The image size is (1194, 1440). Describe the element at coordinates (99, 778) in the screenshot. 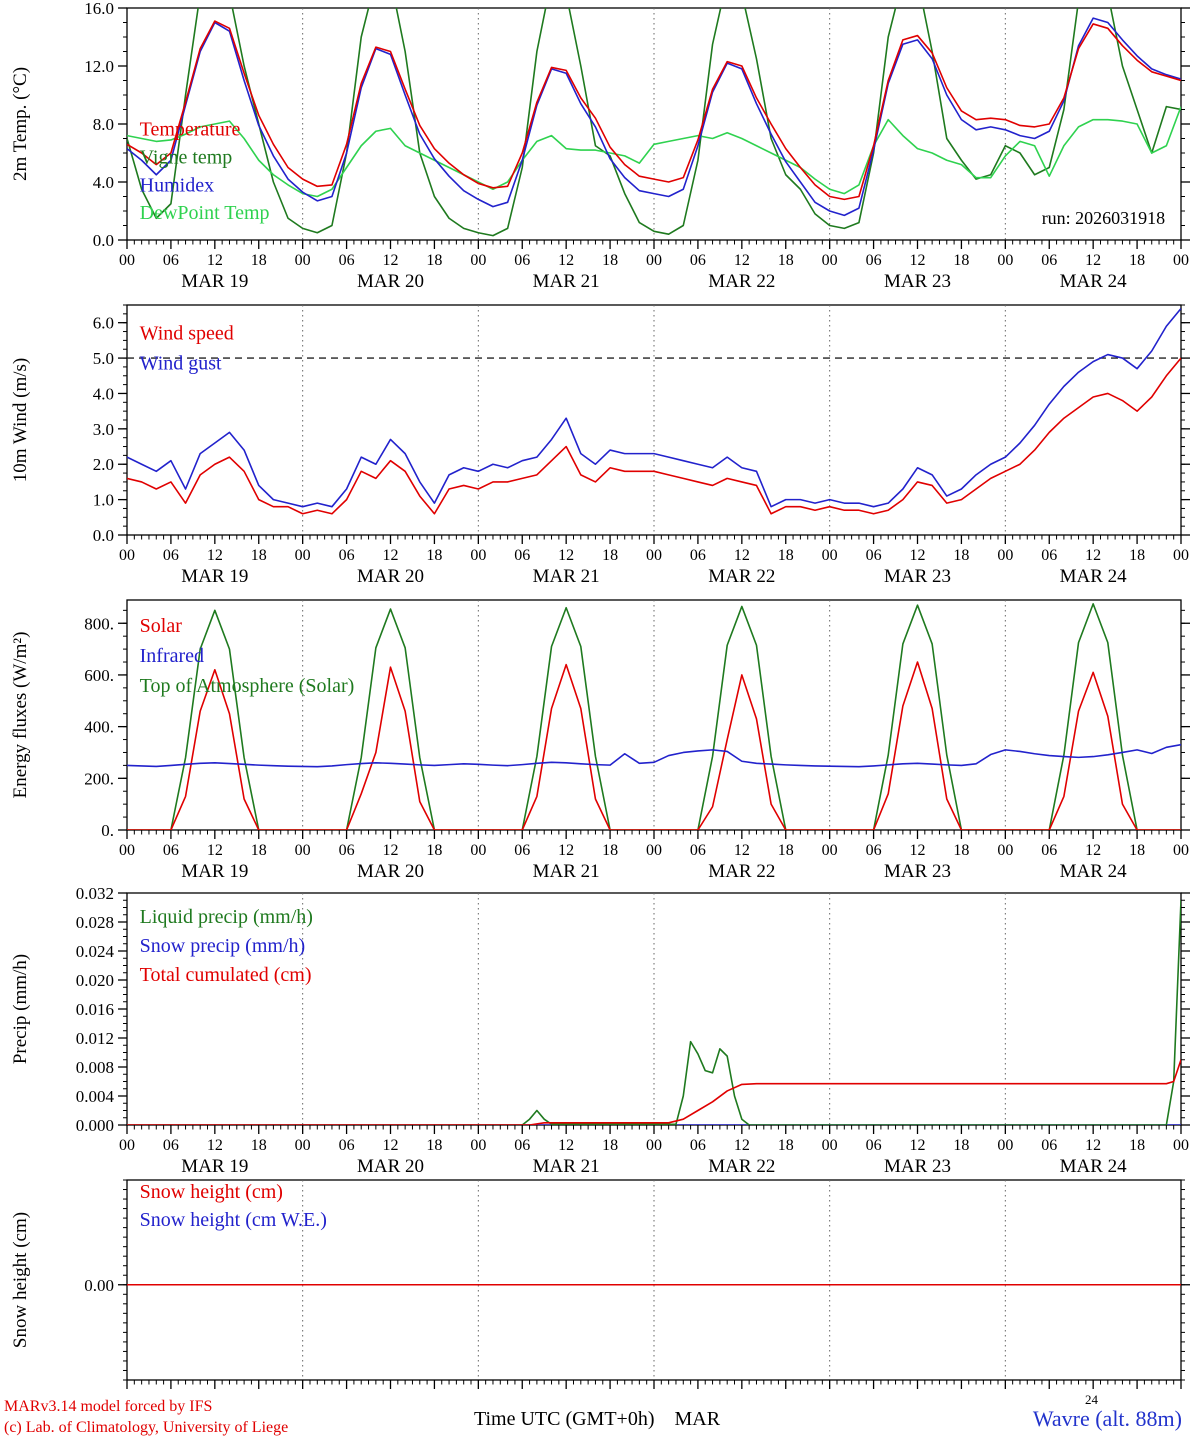

I see `y-tick-label: 200.` at that location.